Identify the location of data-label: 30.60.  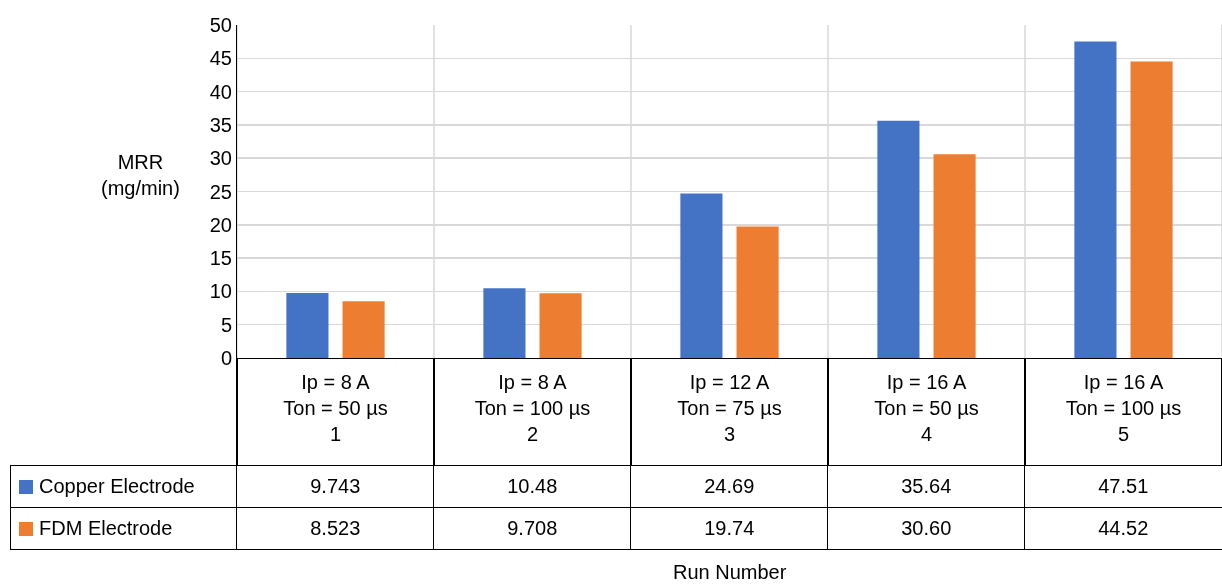
(926, 528).